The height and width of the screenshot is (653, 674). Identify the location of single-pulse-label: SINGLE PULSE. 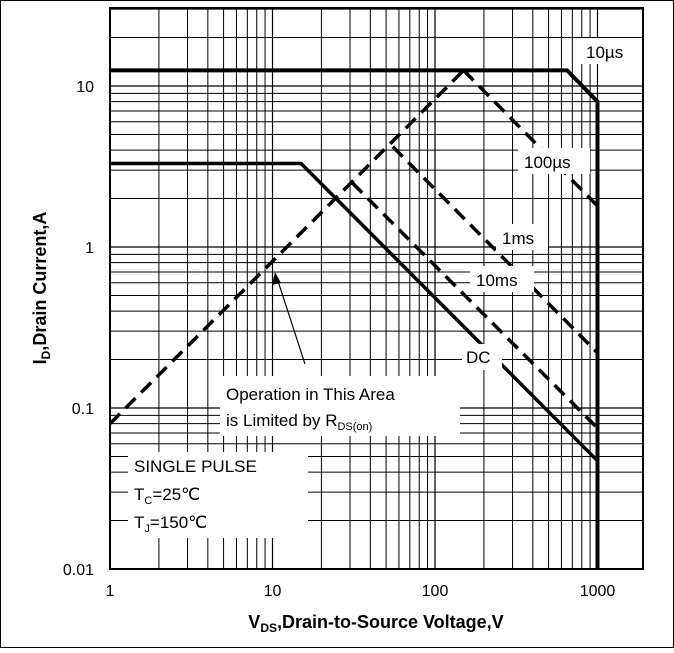
(195, 466).